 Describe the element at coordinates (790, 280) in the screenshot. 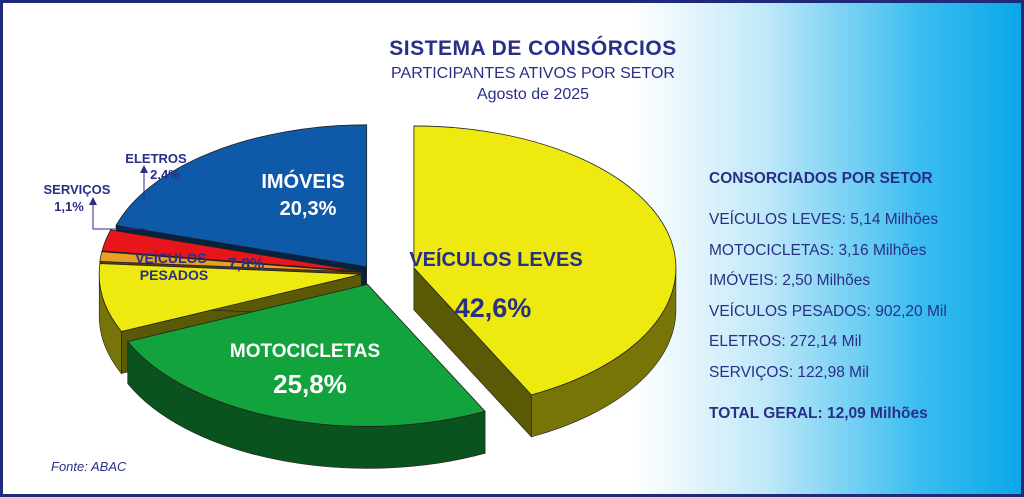

I see `side-item-imoveis: IMÓVEIS: 2,50 Milhões` at that location.